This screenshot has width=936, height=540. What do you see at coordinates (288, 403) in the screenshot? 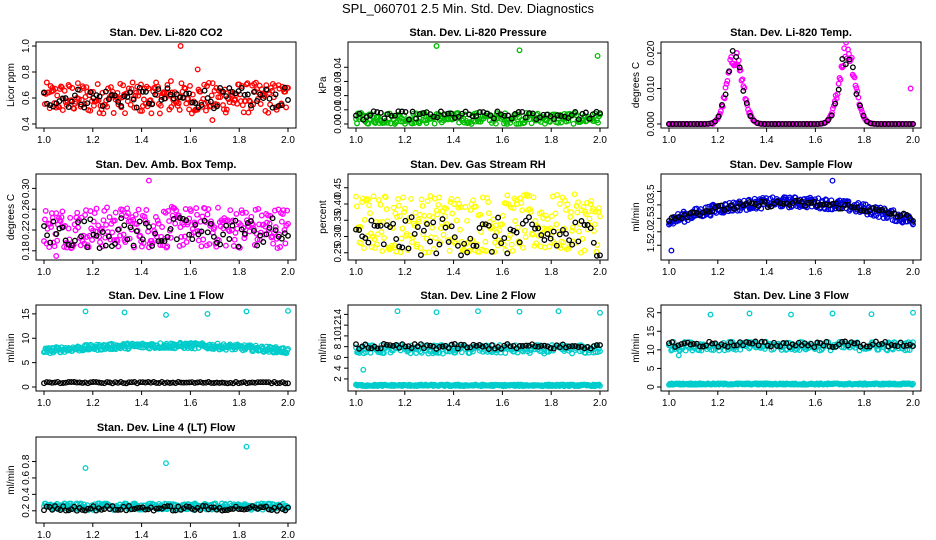
I see `x-tick-label: 2.0` at bounding box center [288, 403].